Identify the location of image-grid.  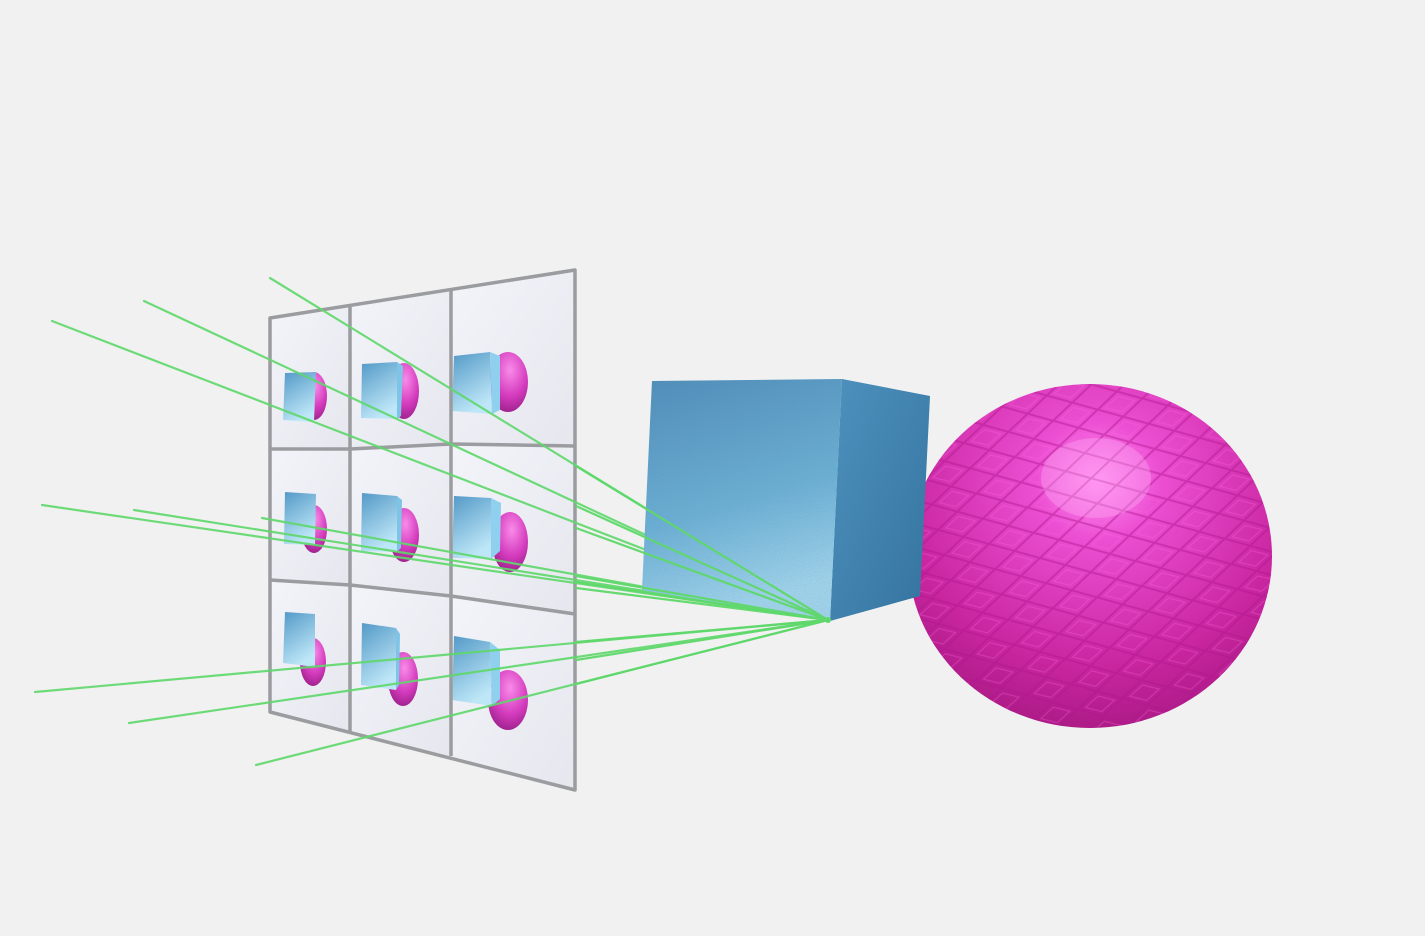
(422, 530).